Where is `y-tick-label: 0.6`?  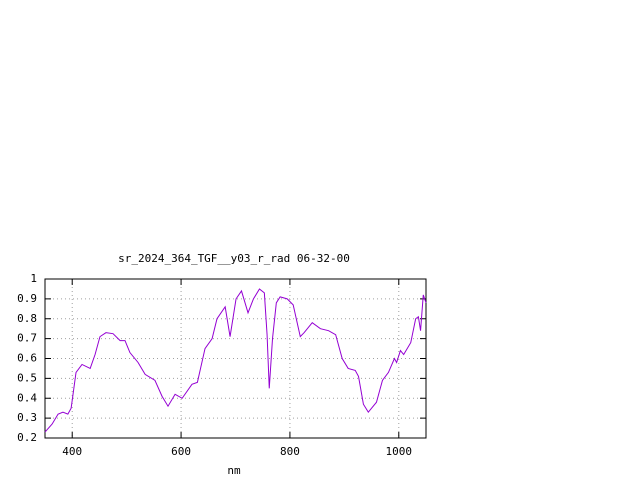
y-tick-label: 0.6 is located at coordinates (27, 358).